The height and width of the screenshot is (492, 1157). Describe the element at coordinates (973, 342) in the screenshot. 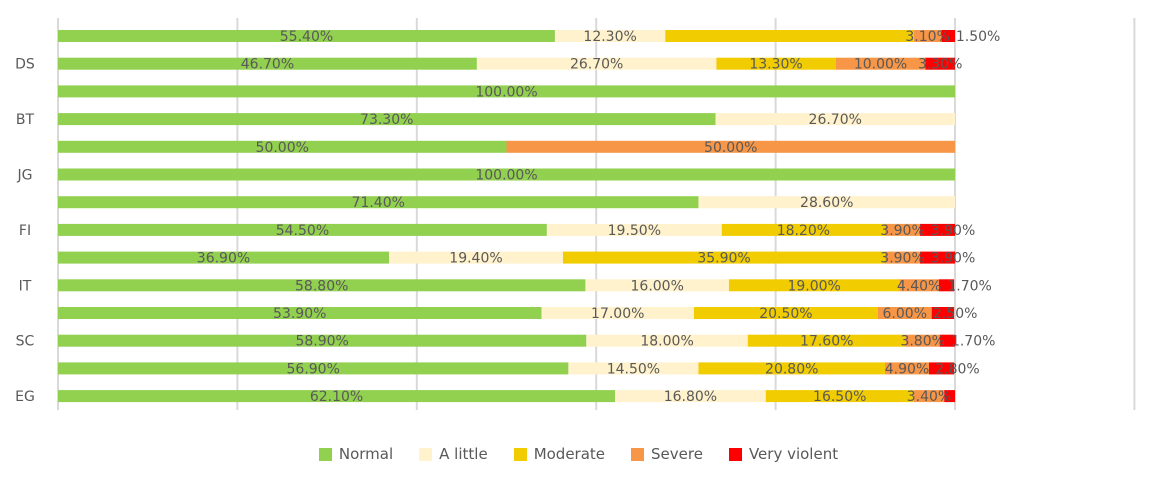

I see `data-label: 1.70%` at that location.